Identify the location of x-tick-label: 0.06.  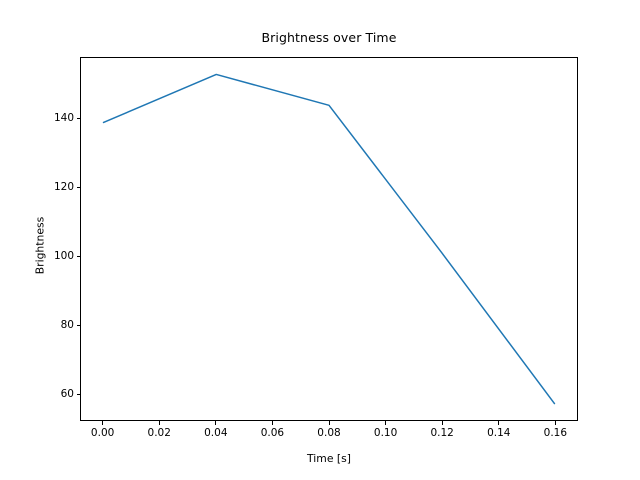
(272, 433).